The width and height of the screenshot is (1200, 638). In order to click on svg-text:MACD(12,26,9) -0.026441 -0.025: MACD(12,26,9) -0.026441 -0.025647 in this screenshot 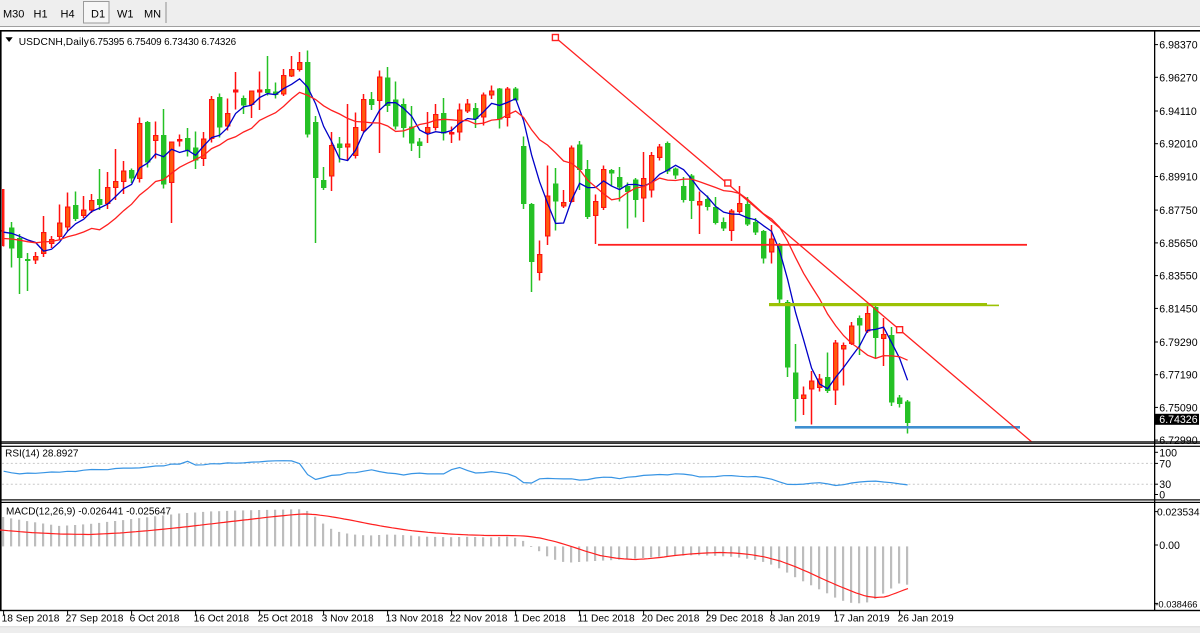, I will do `click(89, 512)`.